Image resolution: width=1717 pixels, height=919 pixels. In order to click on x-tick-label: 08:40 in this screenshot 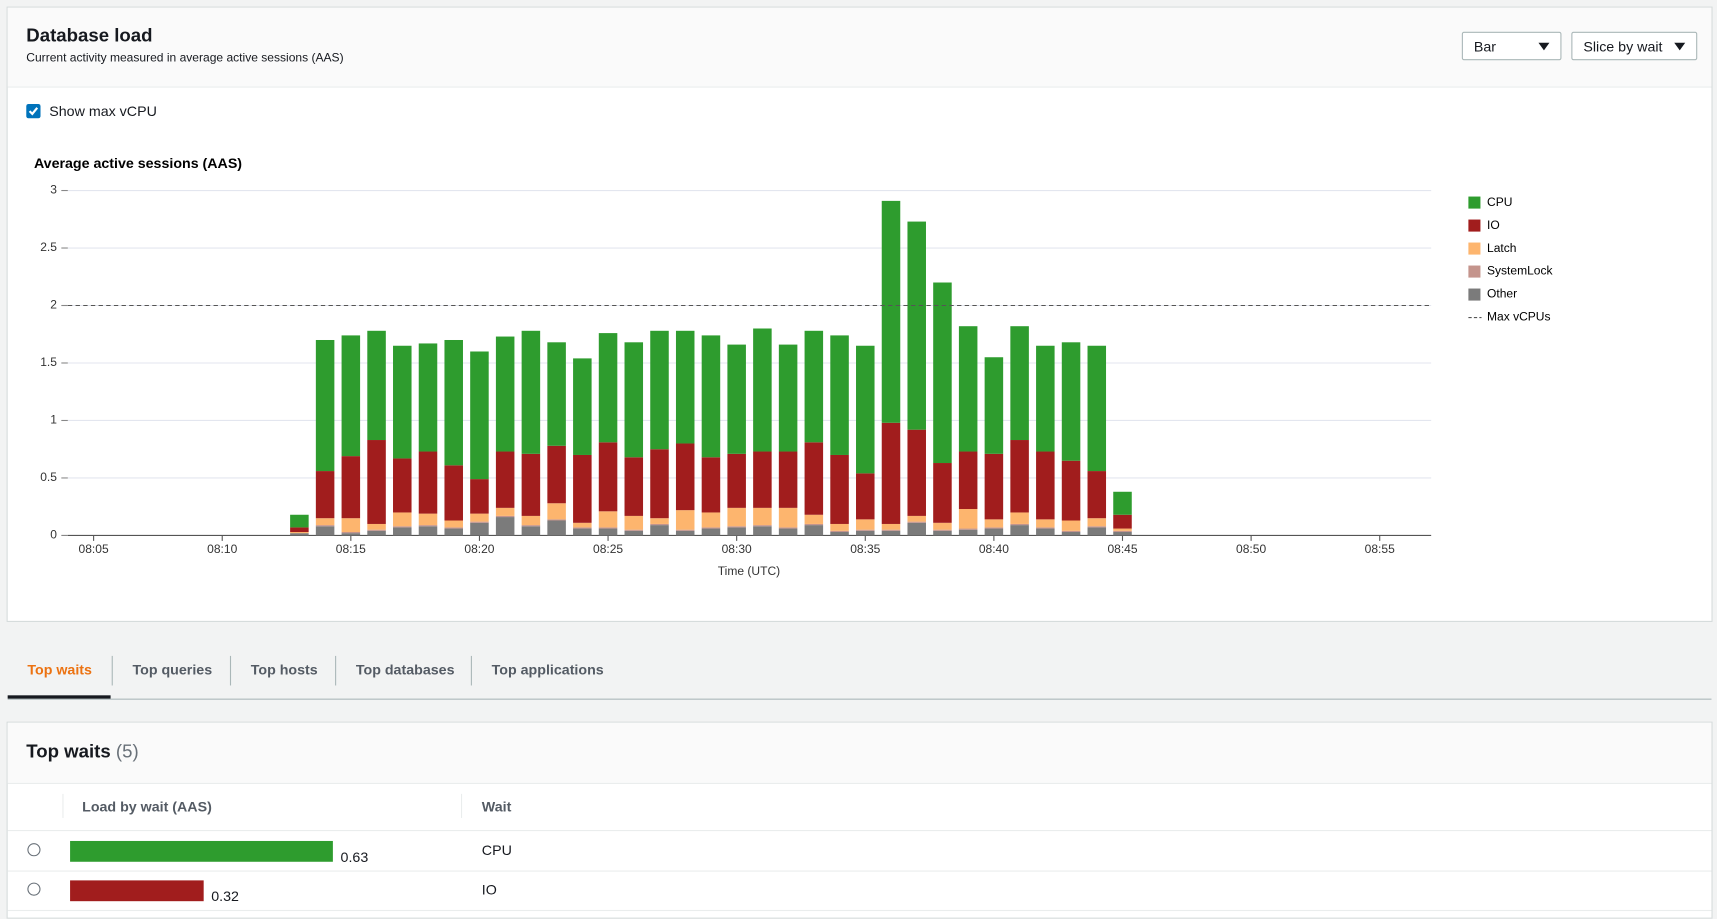, I will do `click(994, 549)`.